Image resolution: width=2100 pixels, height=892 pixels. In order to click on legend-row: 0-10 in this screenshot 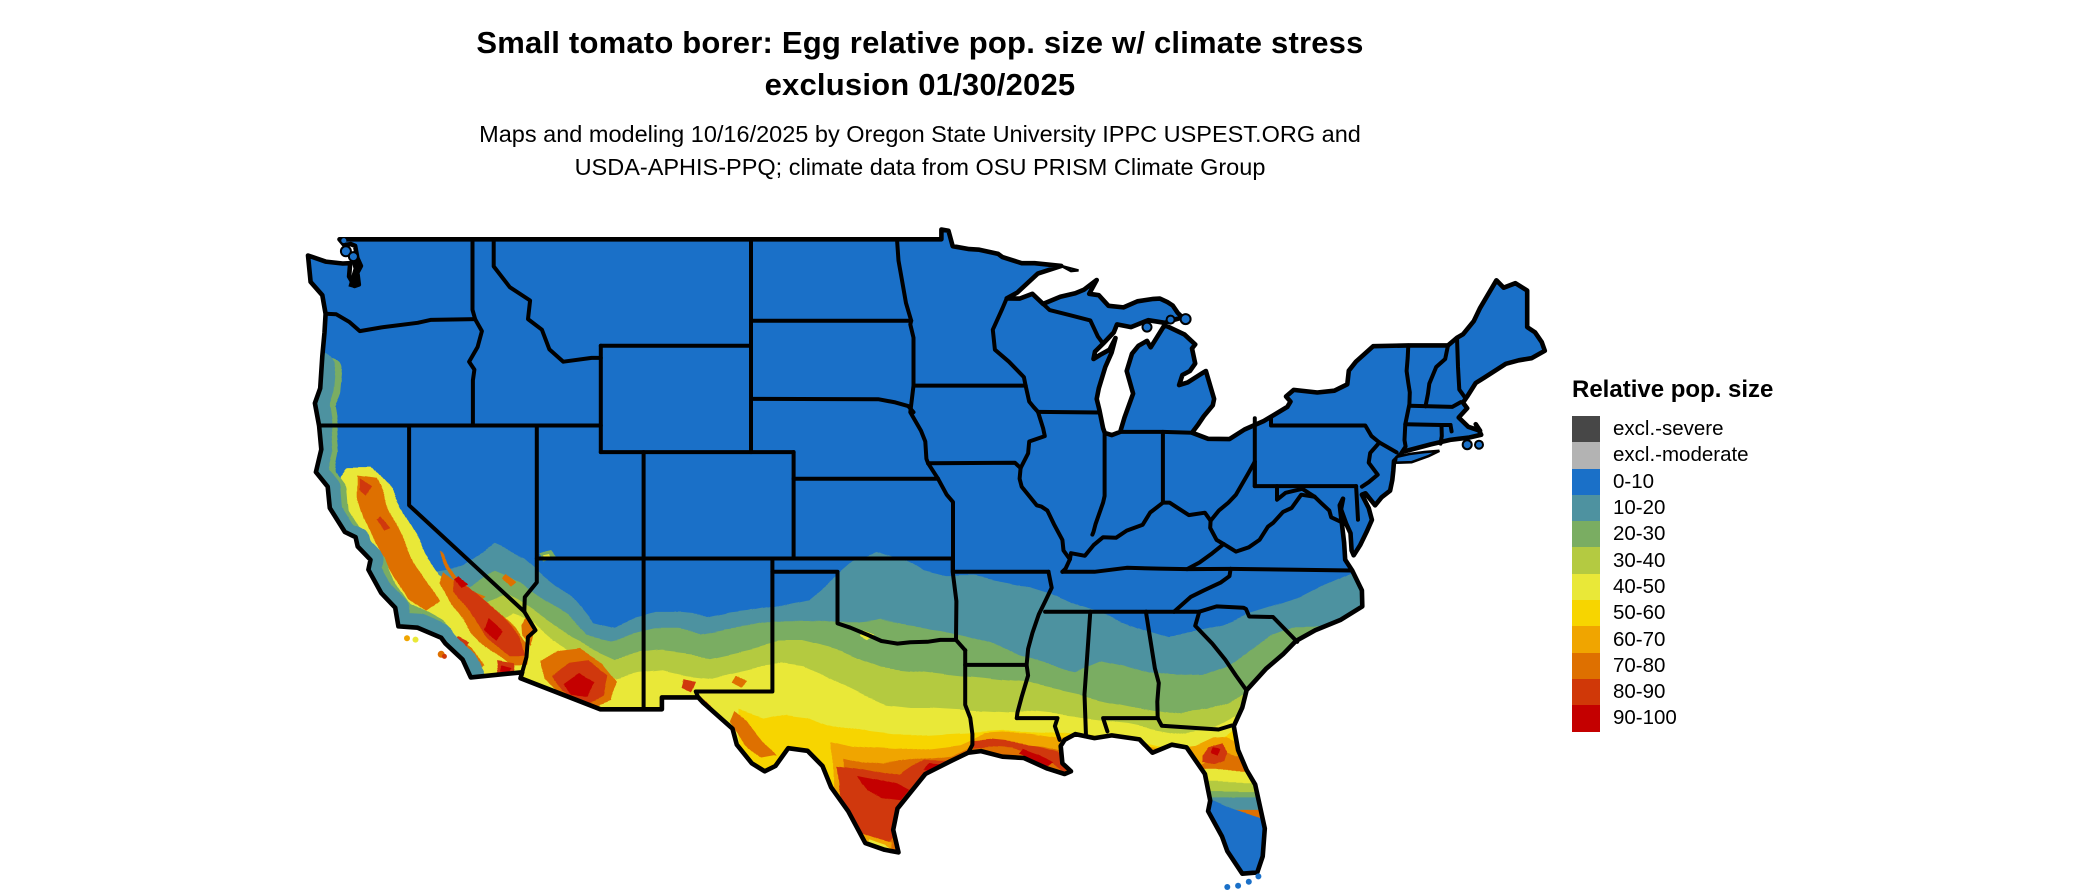, I will do `click(1672, 481)`.